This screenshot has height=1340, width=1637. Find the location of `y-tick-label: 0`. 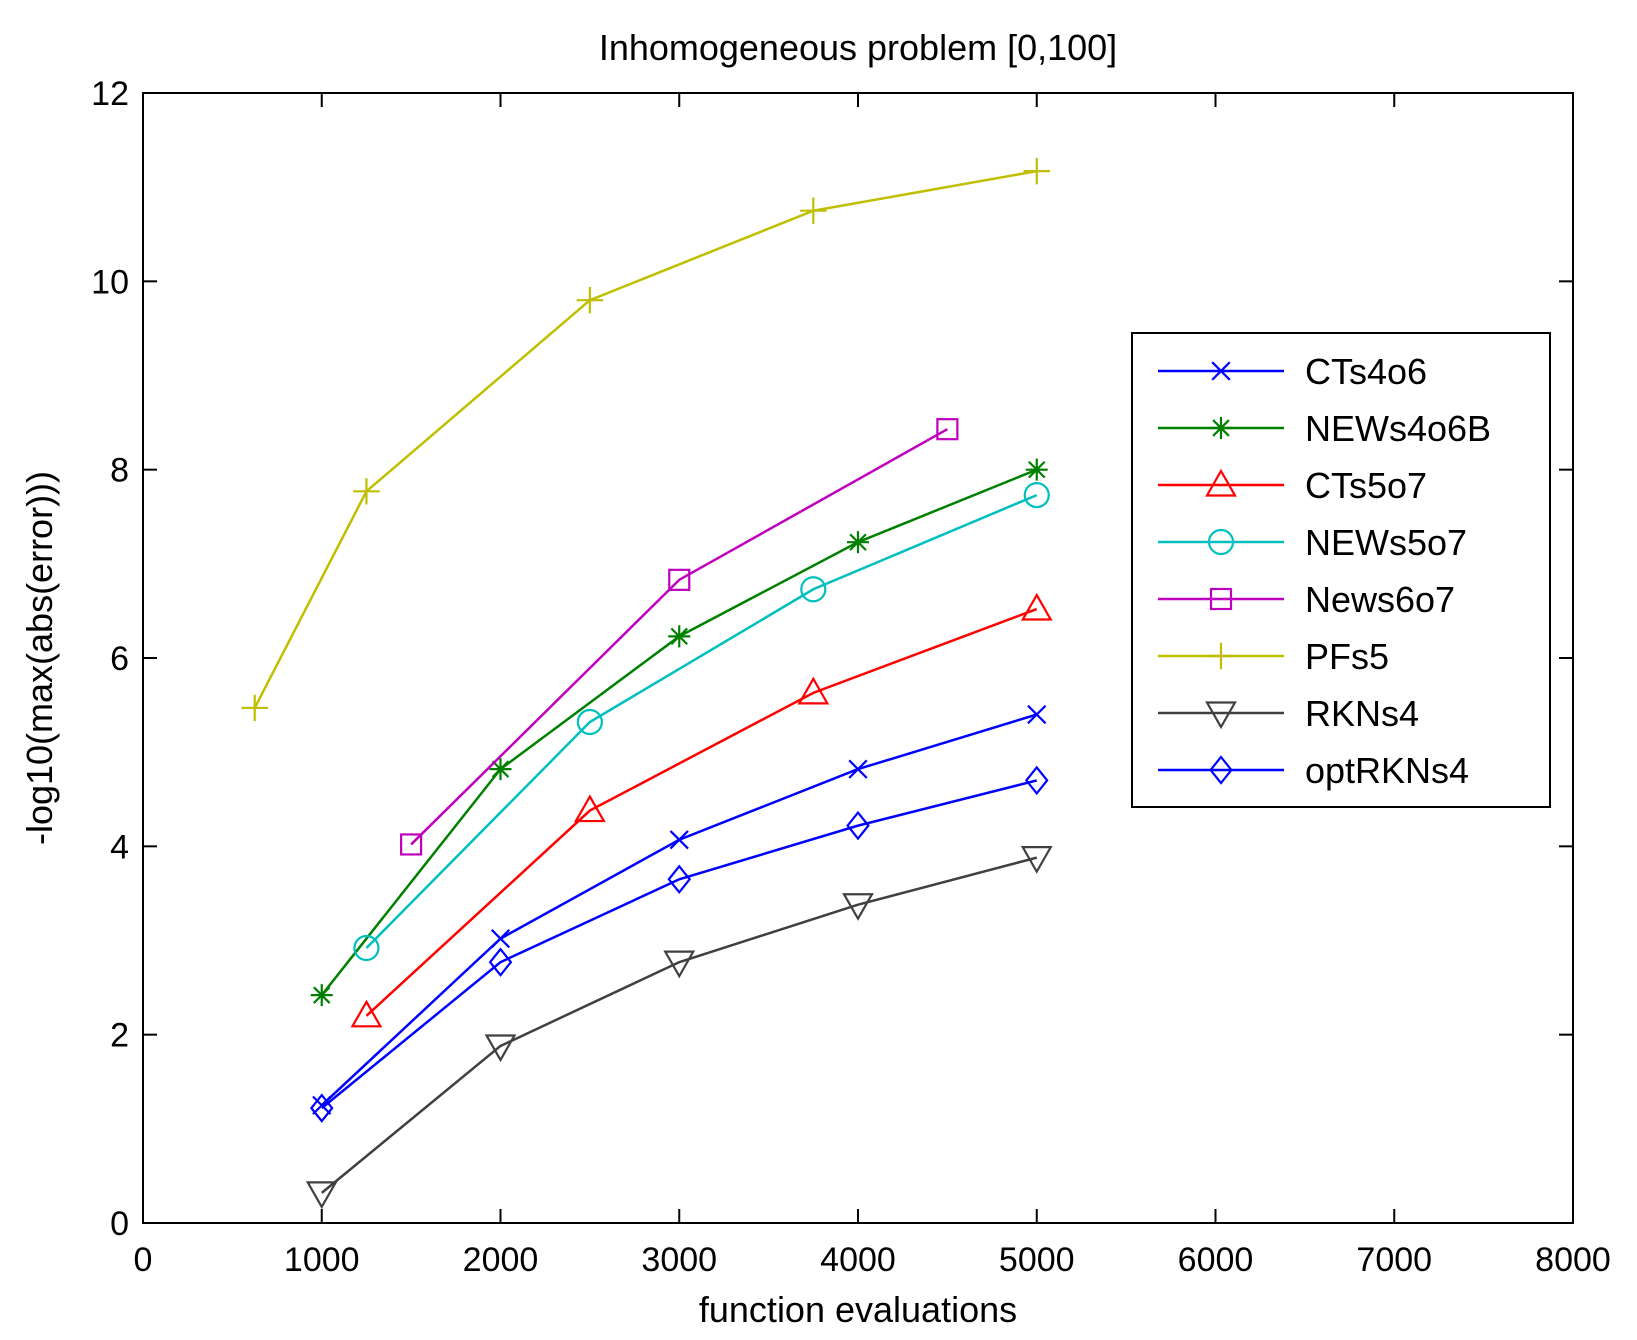

y-tick-label: 0 is located at coordinates (119, 1224).